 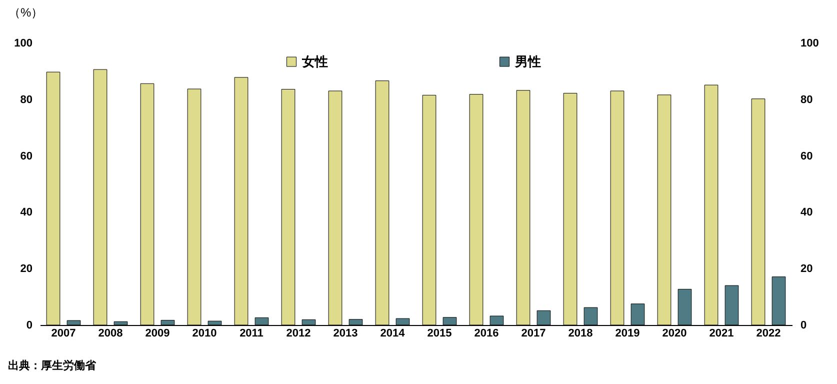 I want to click on x-tick-label: 2008, so click(x=110, y=334).